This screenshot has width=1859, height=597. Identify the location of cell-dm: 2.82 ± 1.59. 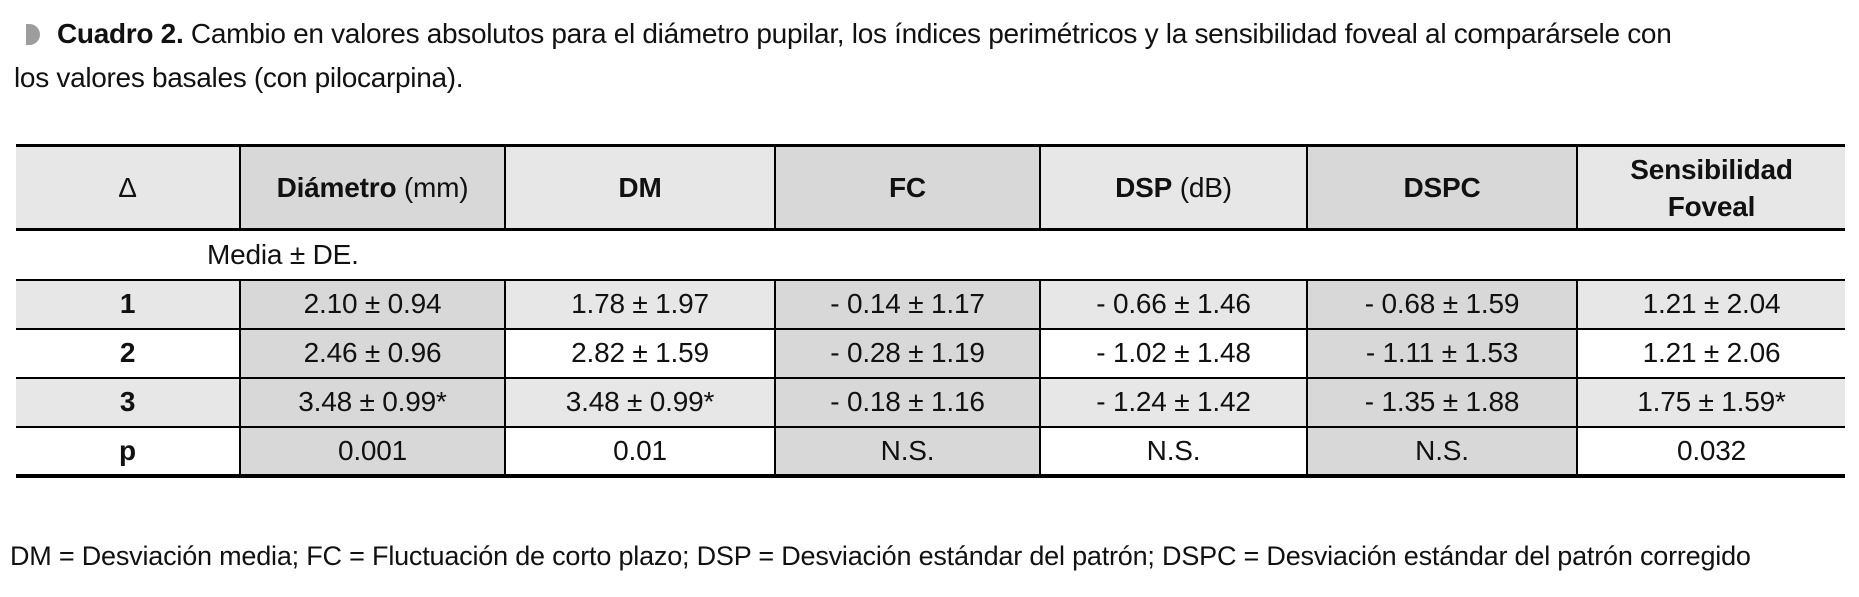
(639, 353).